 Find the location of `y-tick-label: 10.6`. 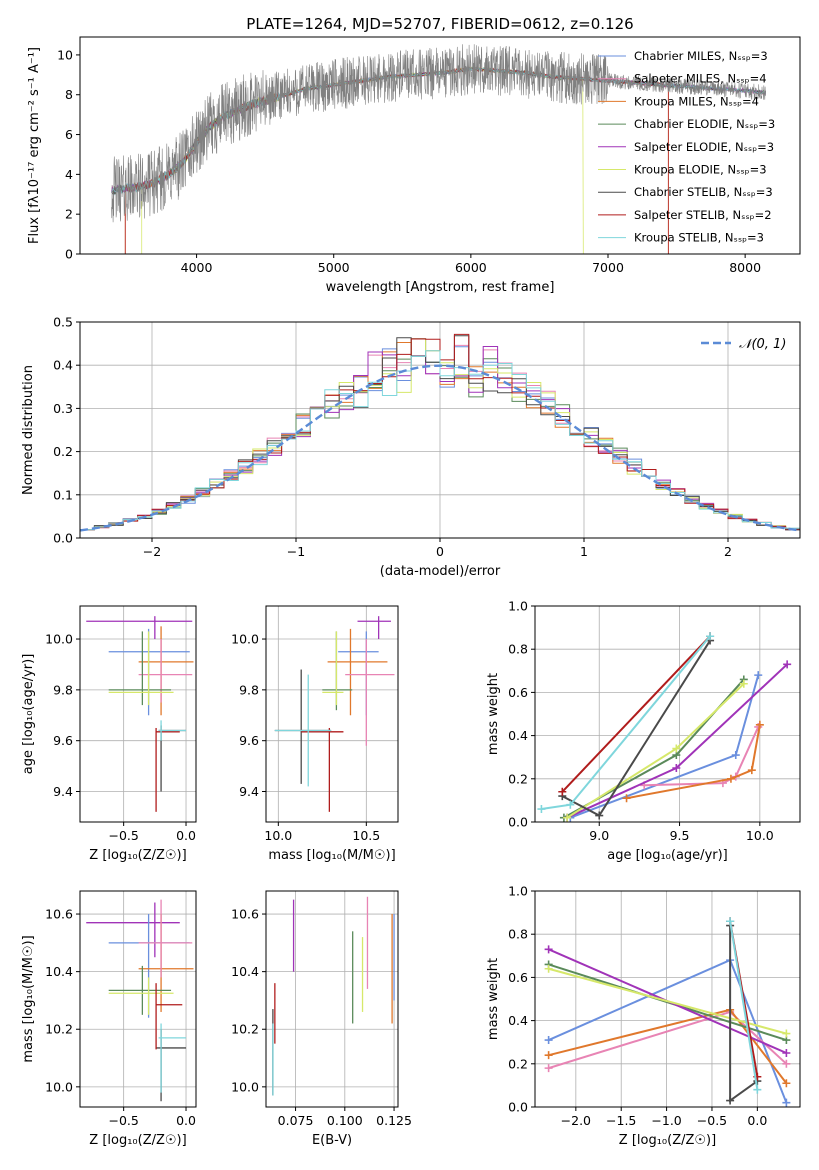

y-tick-label: 10.6 is located at coordinates (59, 914).